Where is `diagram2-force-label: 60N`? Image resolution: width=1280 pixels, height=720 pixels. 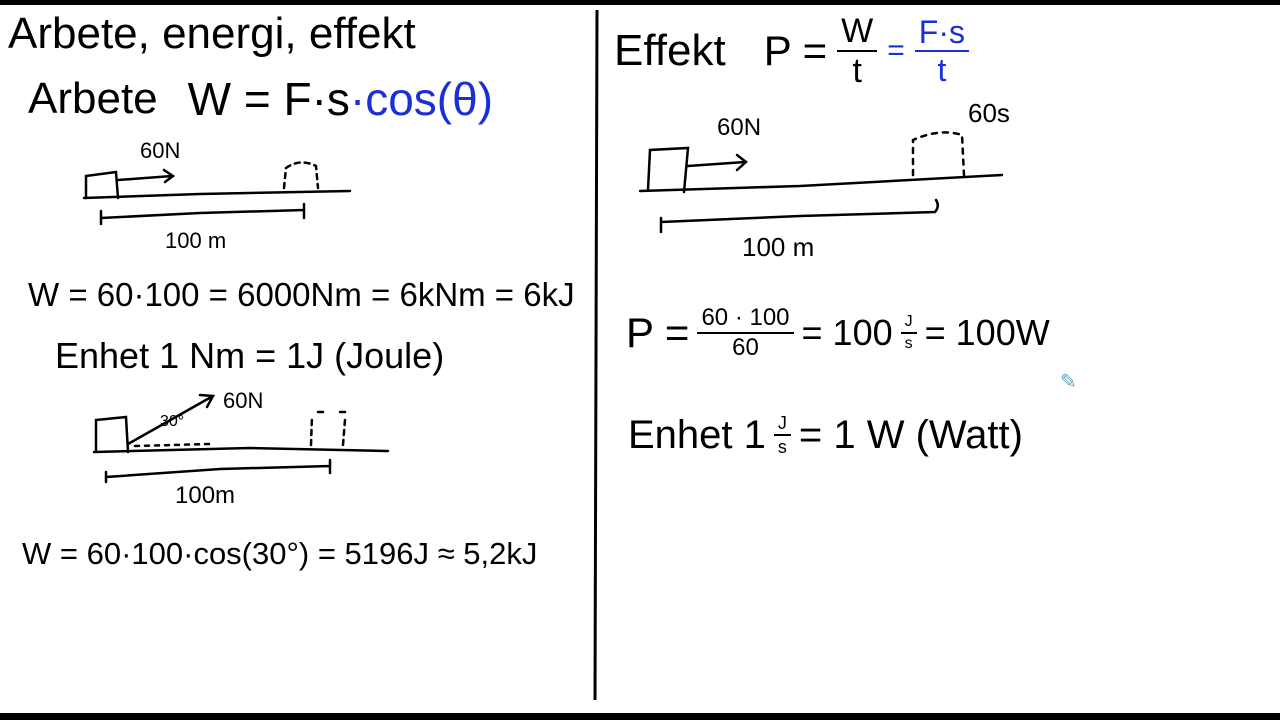
diagram2-force-label: 60N is located at coordinates (243, 400).